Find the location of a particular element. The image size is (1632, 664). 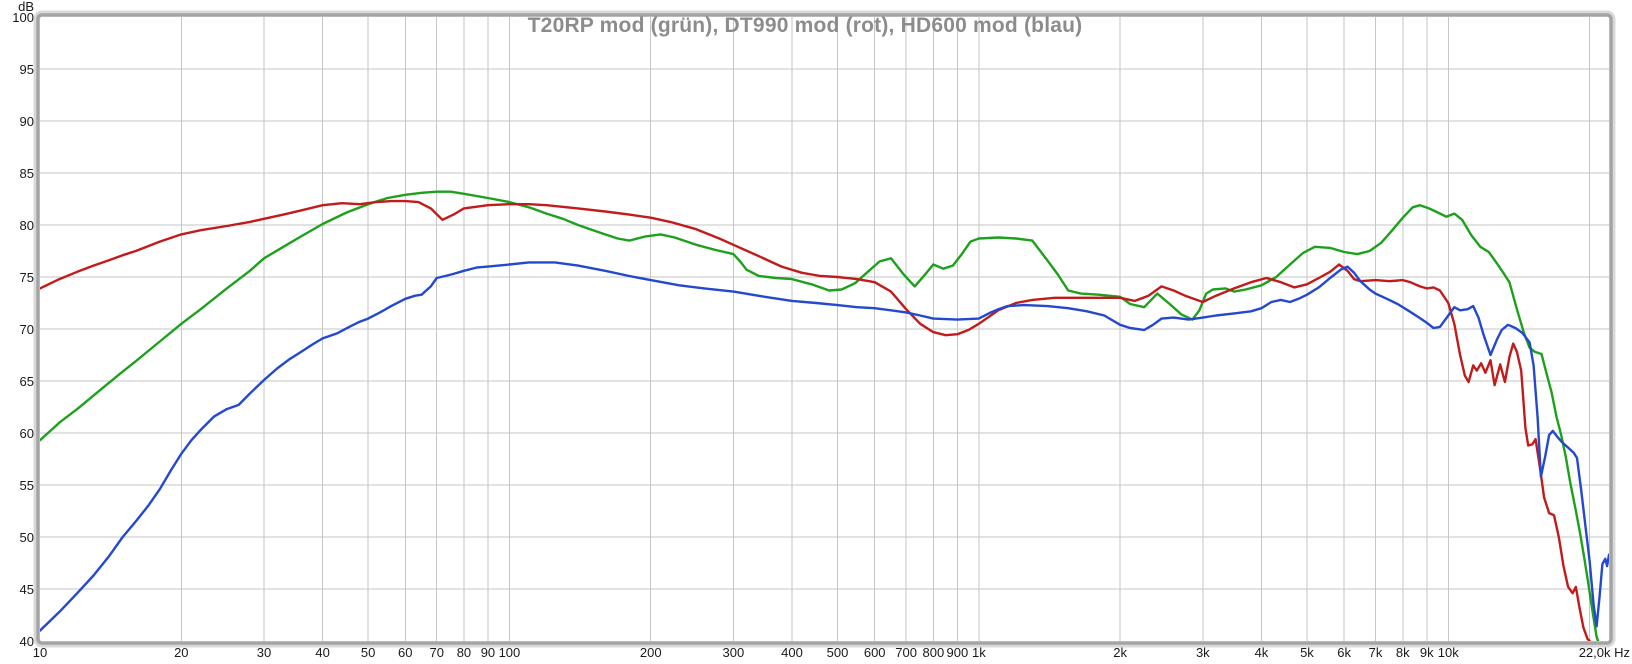

svg-text: 5k is located at coordinates (1307, 652).